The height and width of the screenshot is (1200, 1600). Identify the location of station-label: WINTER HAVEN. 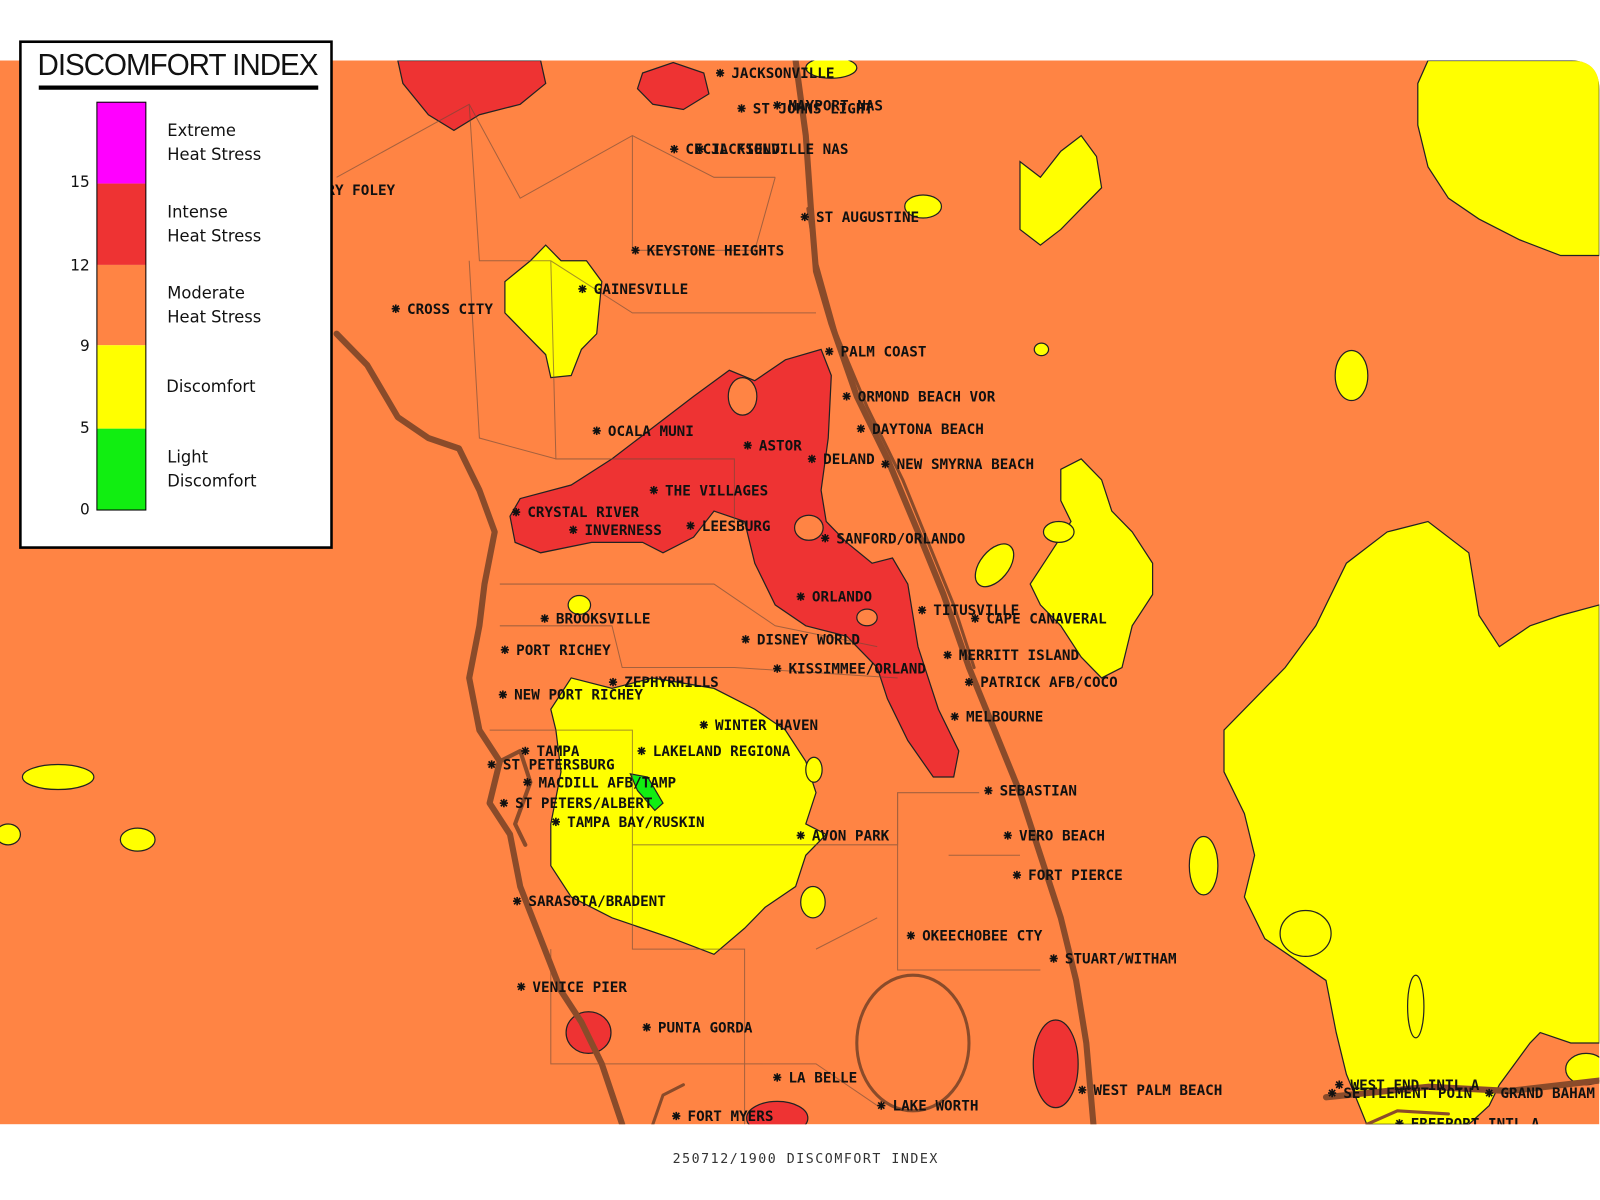
(766, 726).